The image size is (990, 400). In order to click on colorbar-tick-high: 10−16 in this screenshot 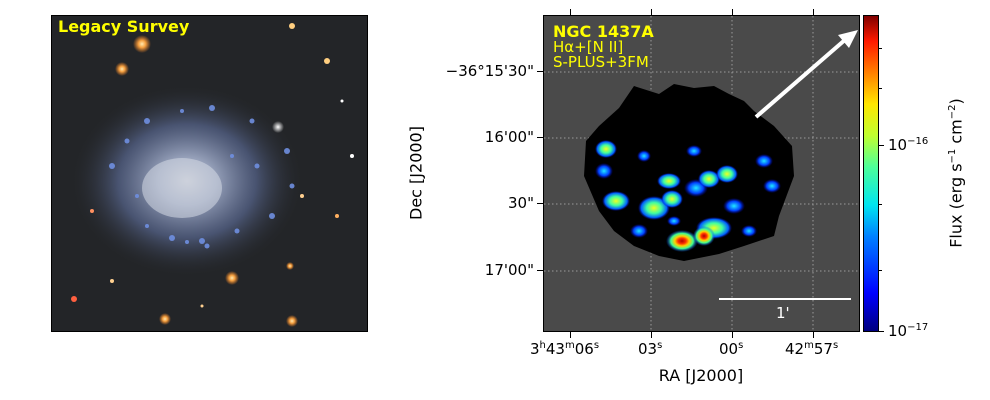, I will do `click(908, 145)`.